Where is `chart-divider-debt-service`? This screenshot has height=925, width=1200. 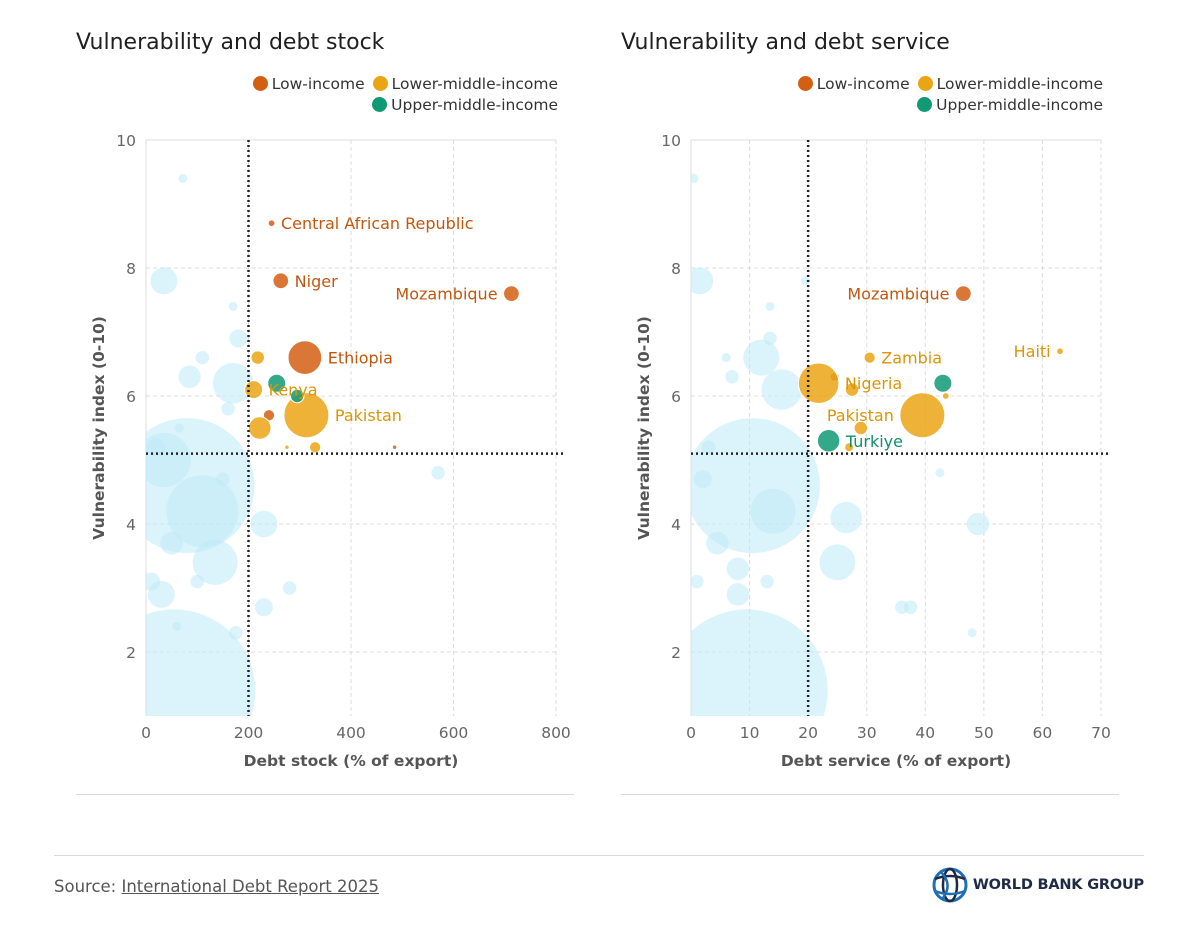 chart-divider-debt-service is located at coordinates (870, 794).